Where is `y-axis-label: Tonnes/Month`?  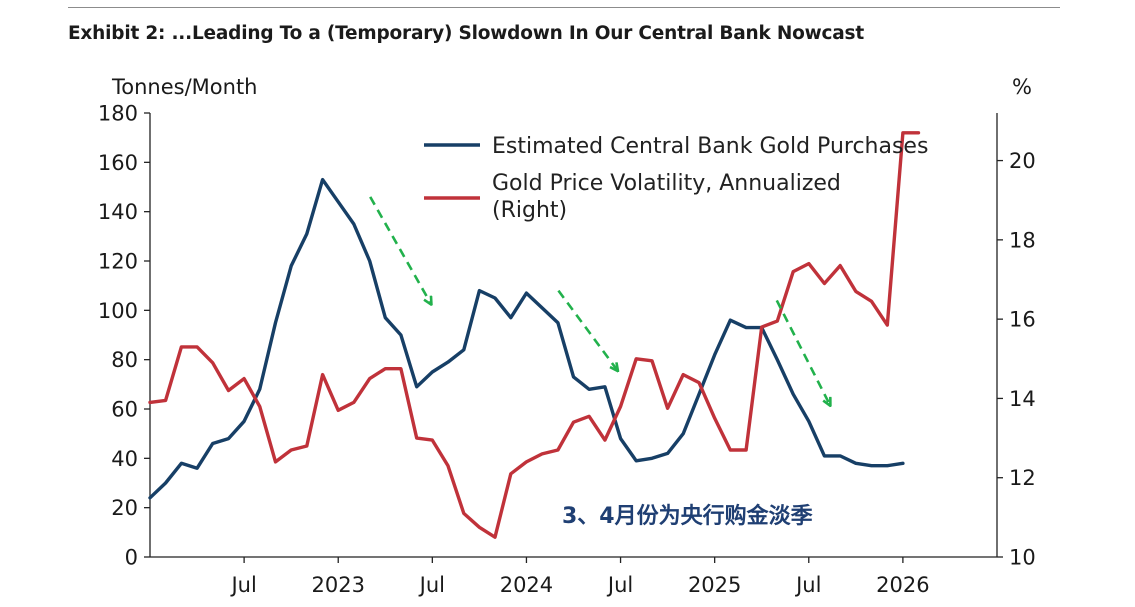 y-axis-label: Tonnes/Month is located at coordinates (184, 87).